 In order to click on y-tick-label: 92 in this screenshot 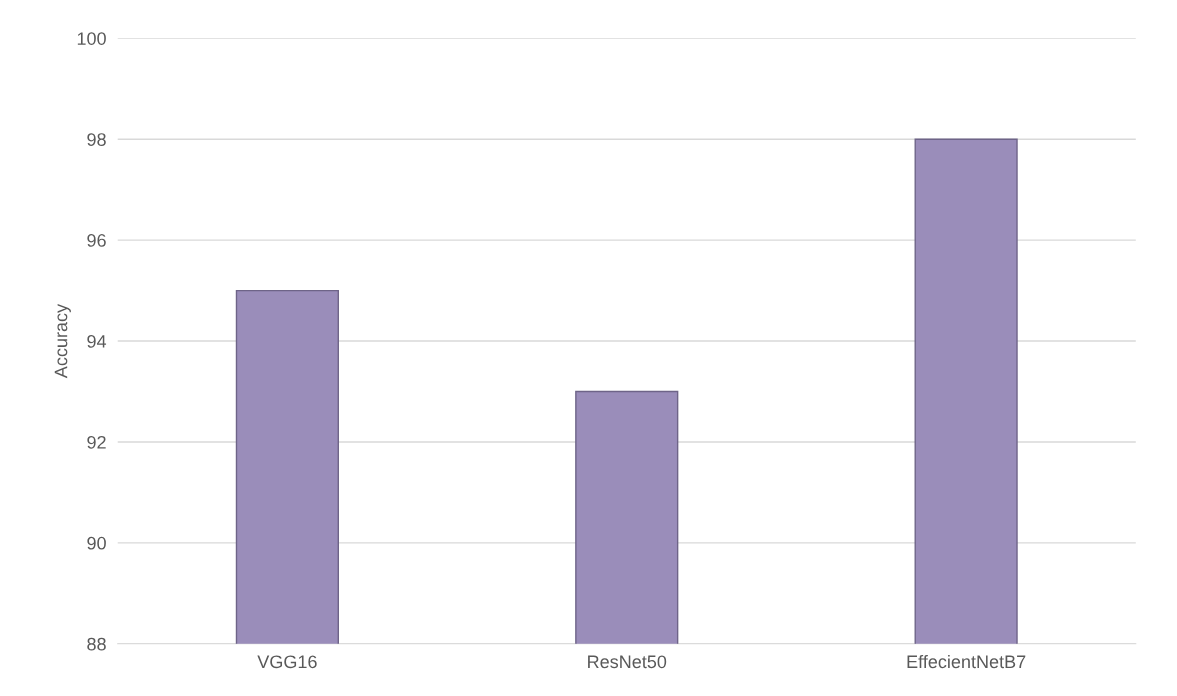, I will do `click(96, 442)`.